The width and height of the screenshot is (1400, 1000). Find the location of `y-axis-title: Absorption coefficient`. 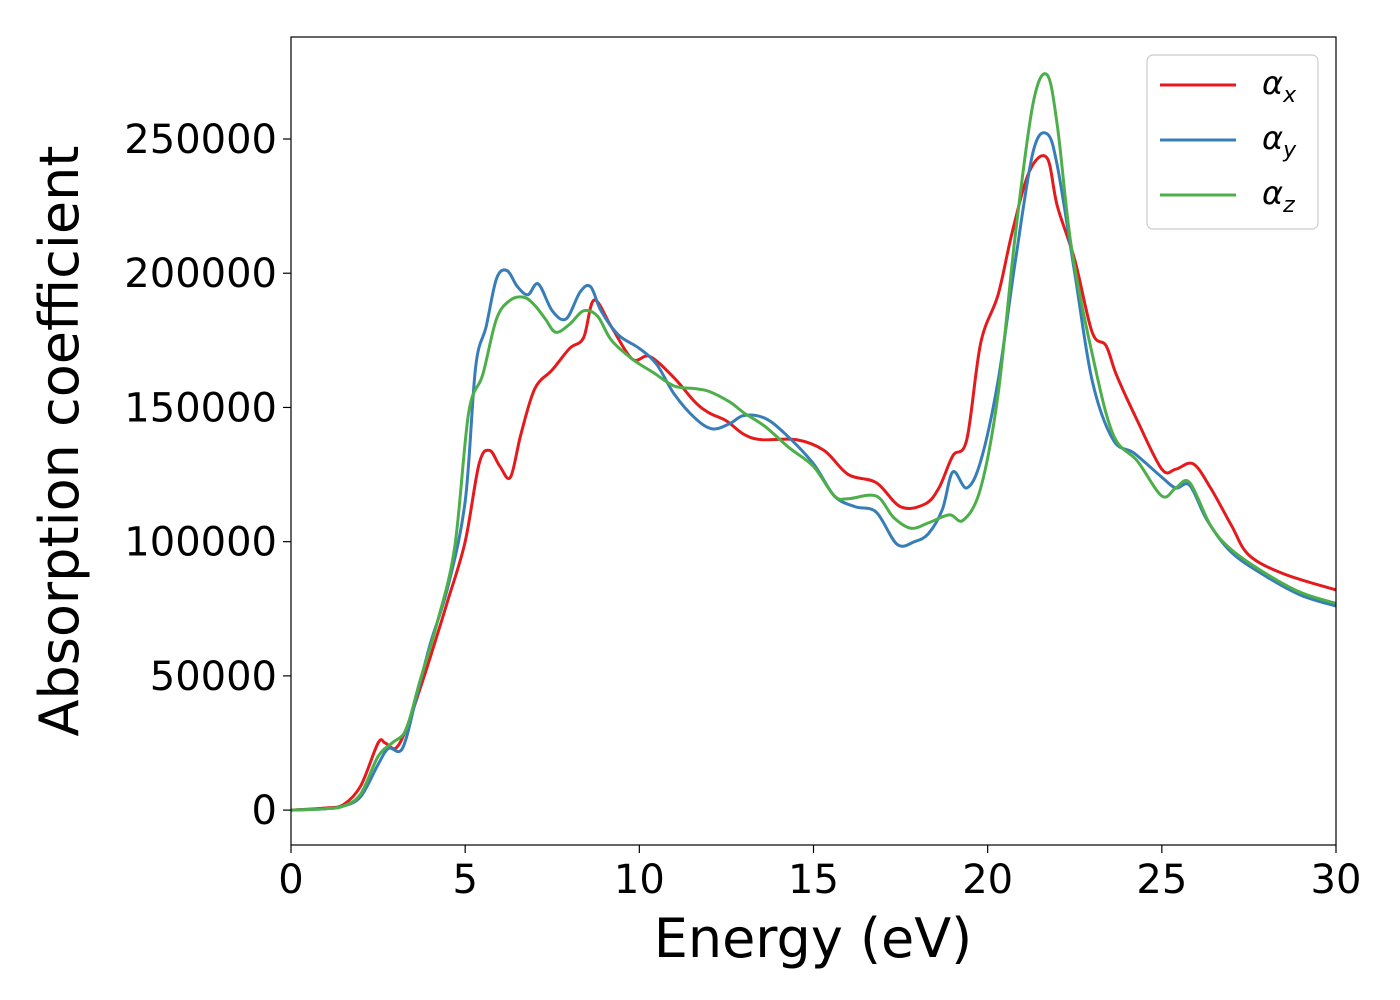

y-axis-title: Absorption coefficient is located at coordinates (59, 441).